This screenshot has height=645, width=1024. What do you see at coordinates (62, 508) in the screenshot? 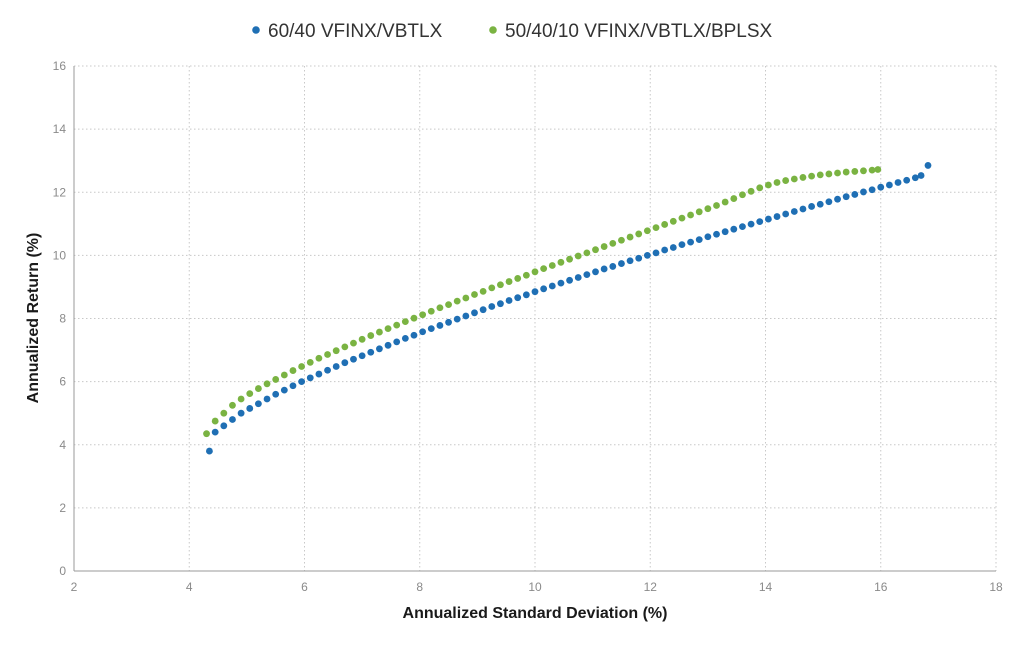
I see `y-tick-label: 2` at bounding box center [62, 508].